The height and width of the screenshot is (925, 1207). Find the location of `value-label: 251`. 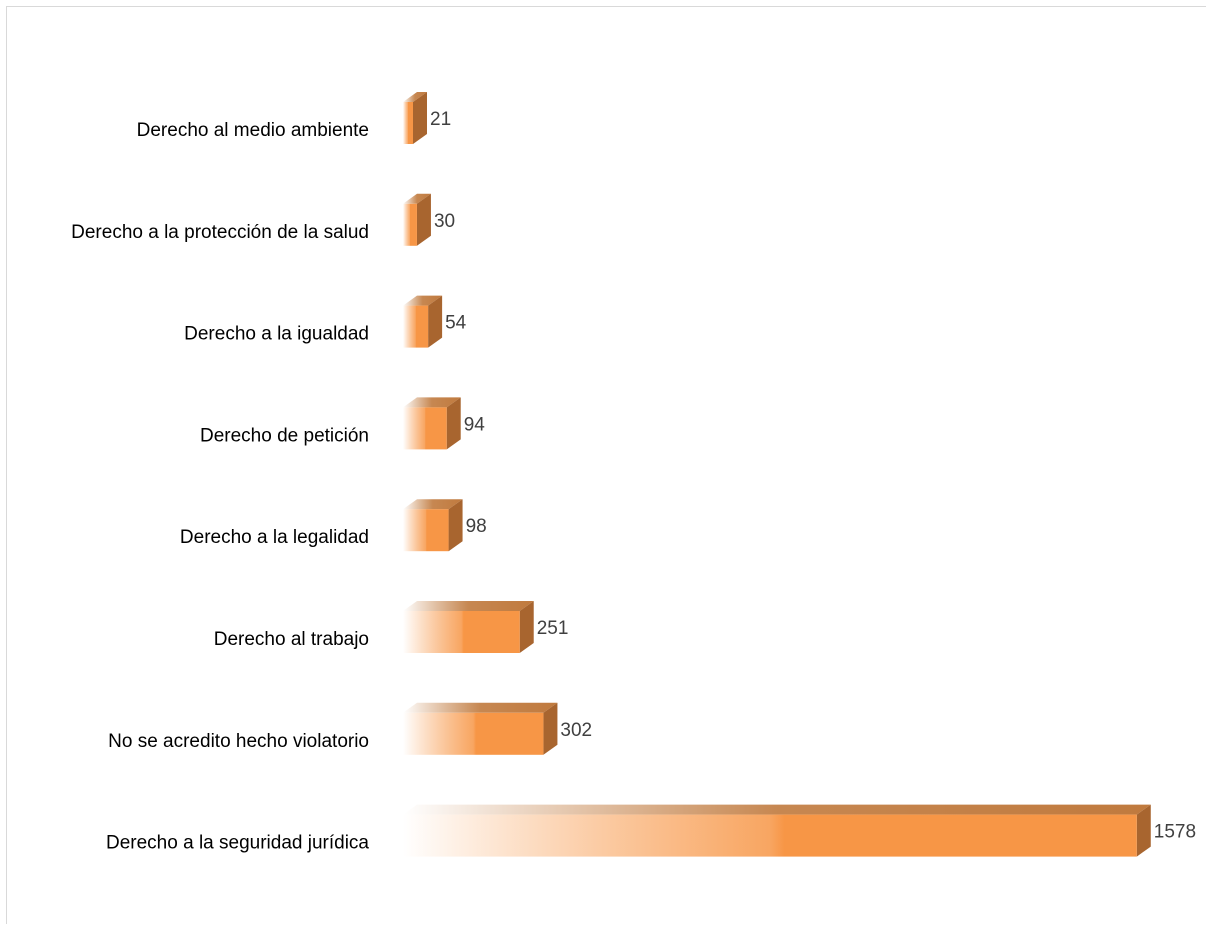

value-label: 251 is located at coordinates (553, 628).